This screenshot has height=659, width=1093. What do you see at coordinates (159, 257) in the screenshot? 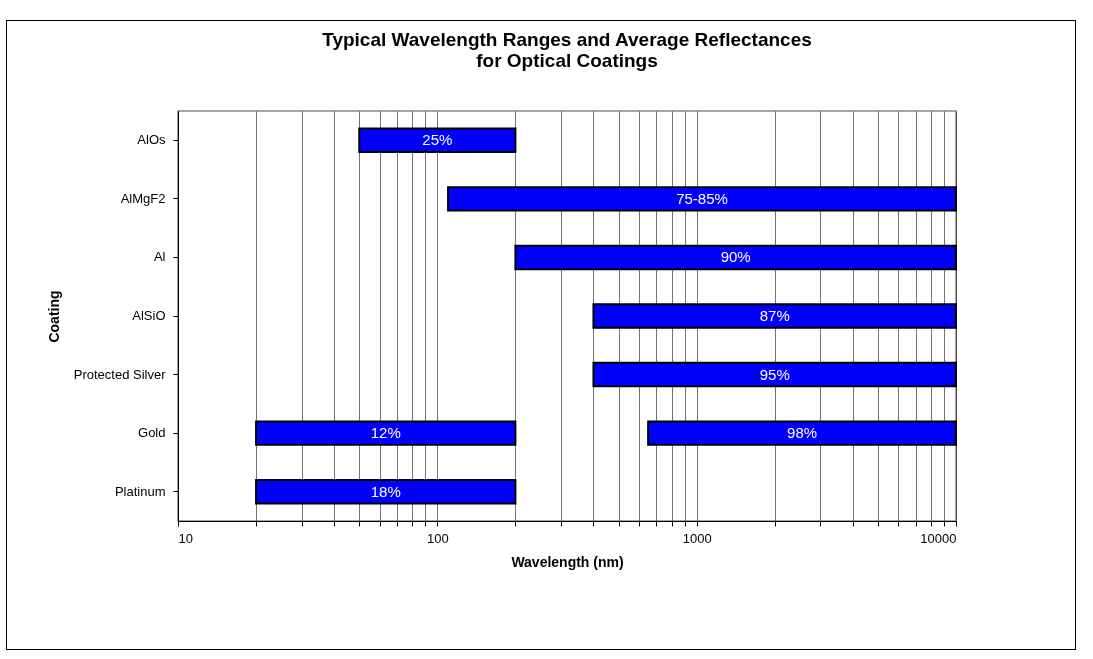
I see `y-tick-label: Al` at bounding box center [159, 257].